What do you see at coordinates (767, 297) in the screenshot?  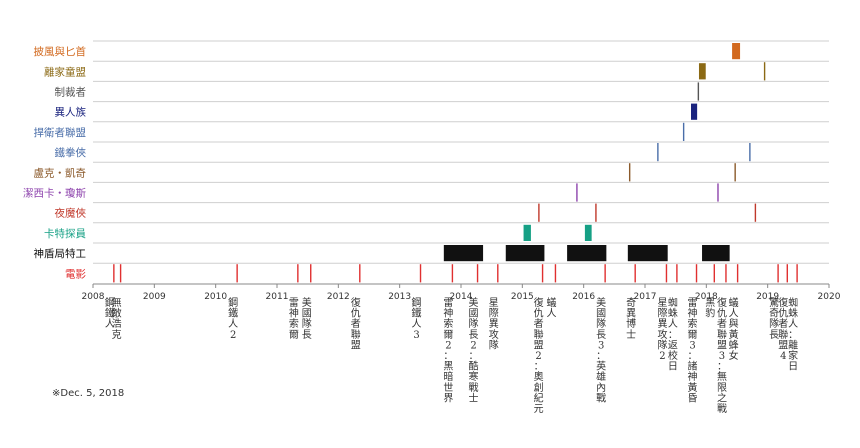 I see `x-tick-label: 2019` at bounding box center [767, 297].